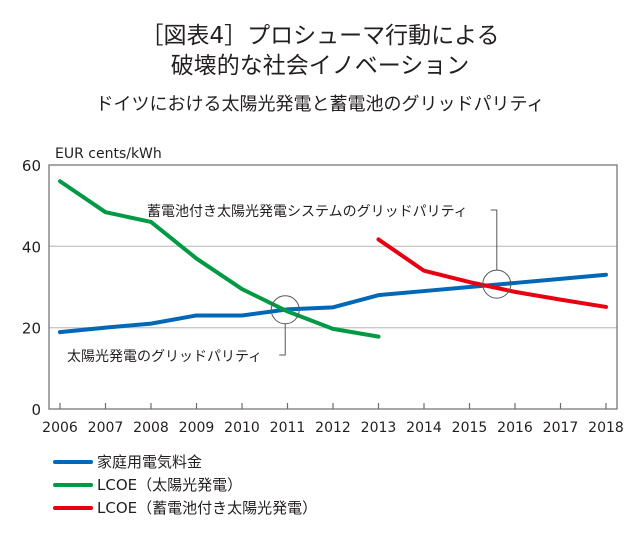 This screenshot has height=541, width=640. Describe the element at coordinates (492, 273) in the screenshot. I see `series-line-lcoe-solar-battery` at that location.